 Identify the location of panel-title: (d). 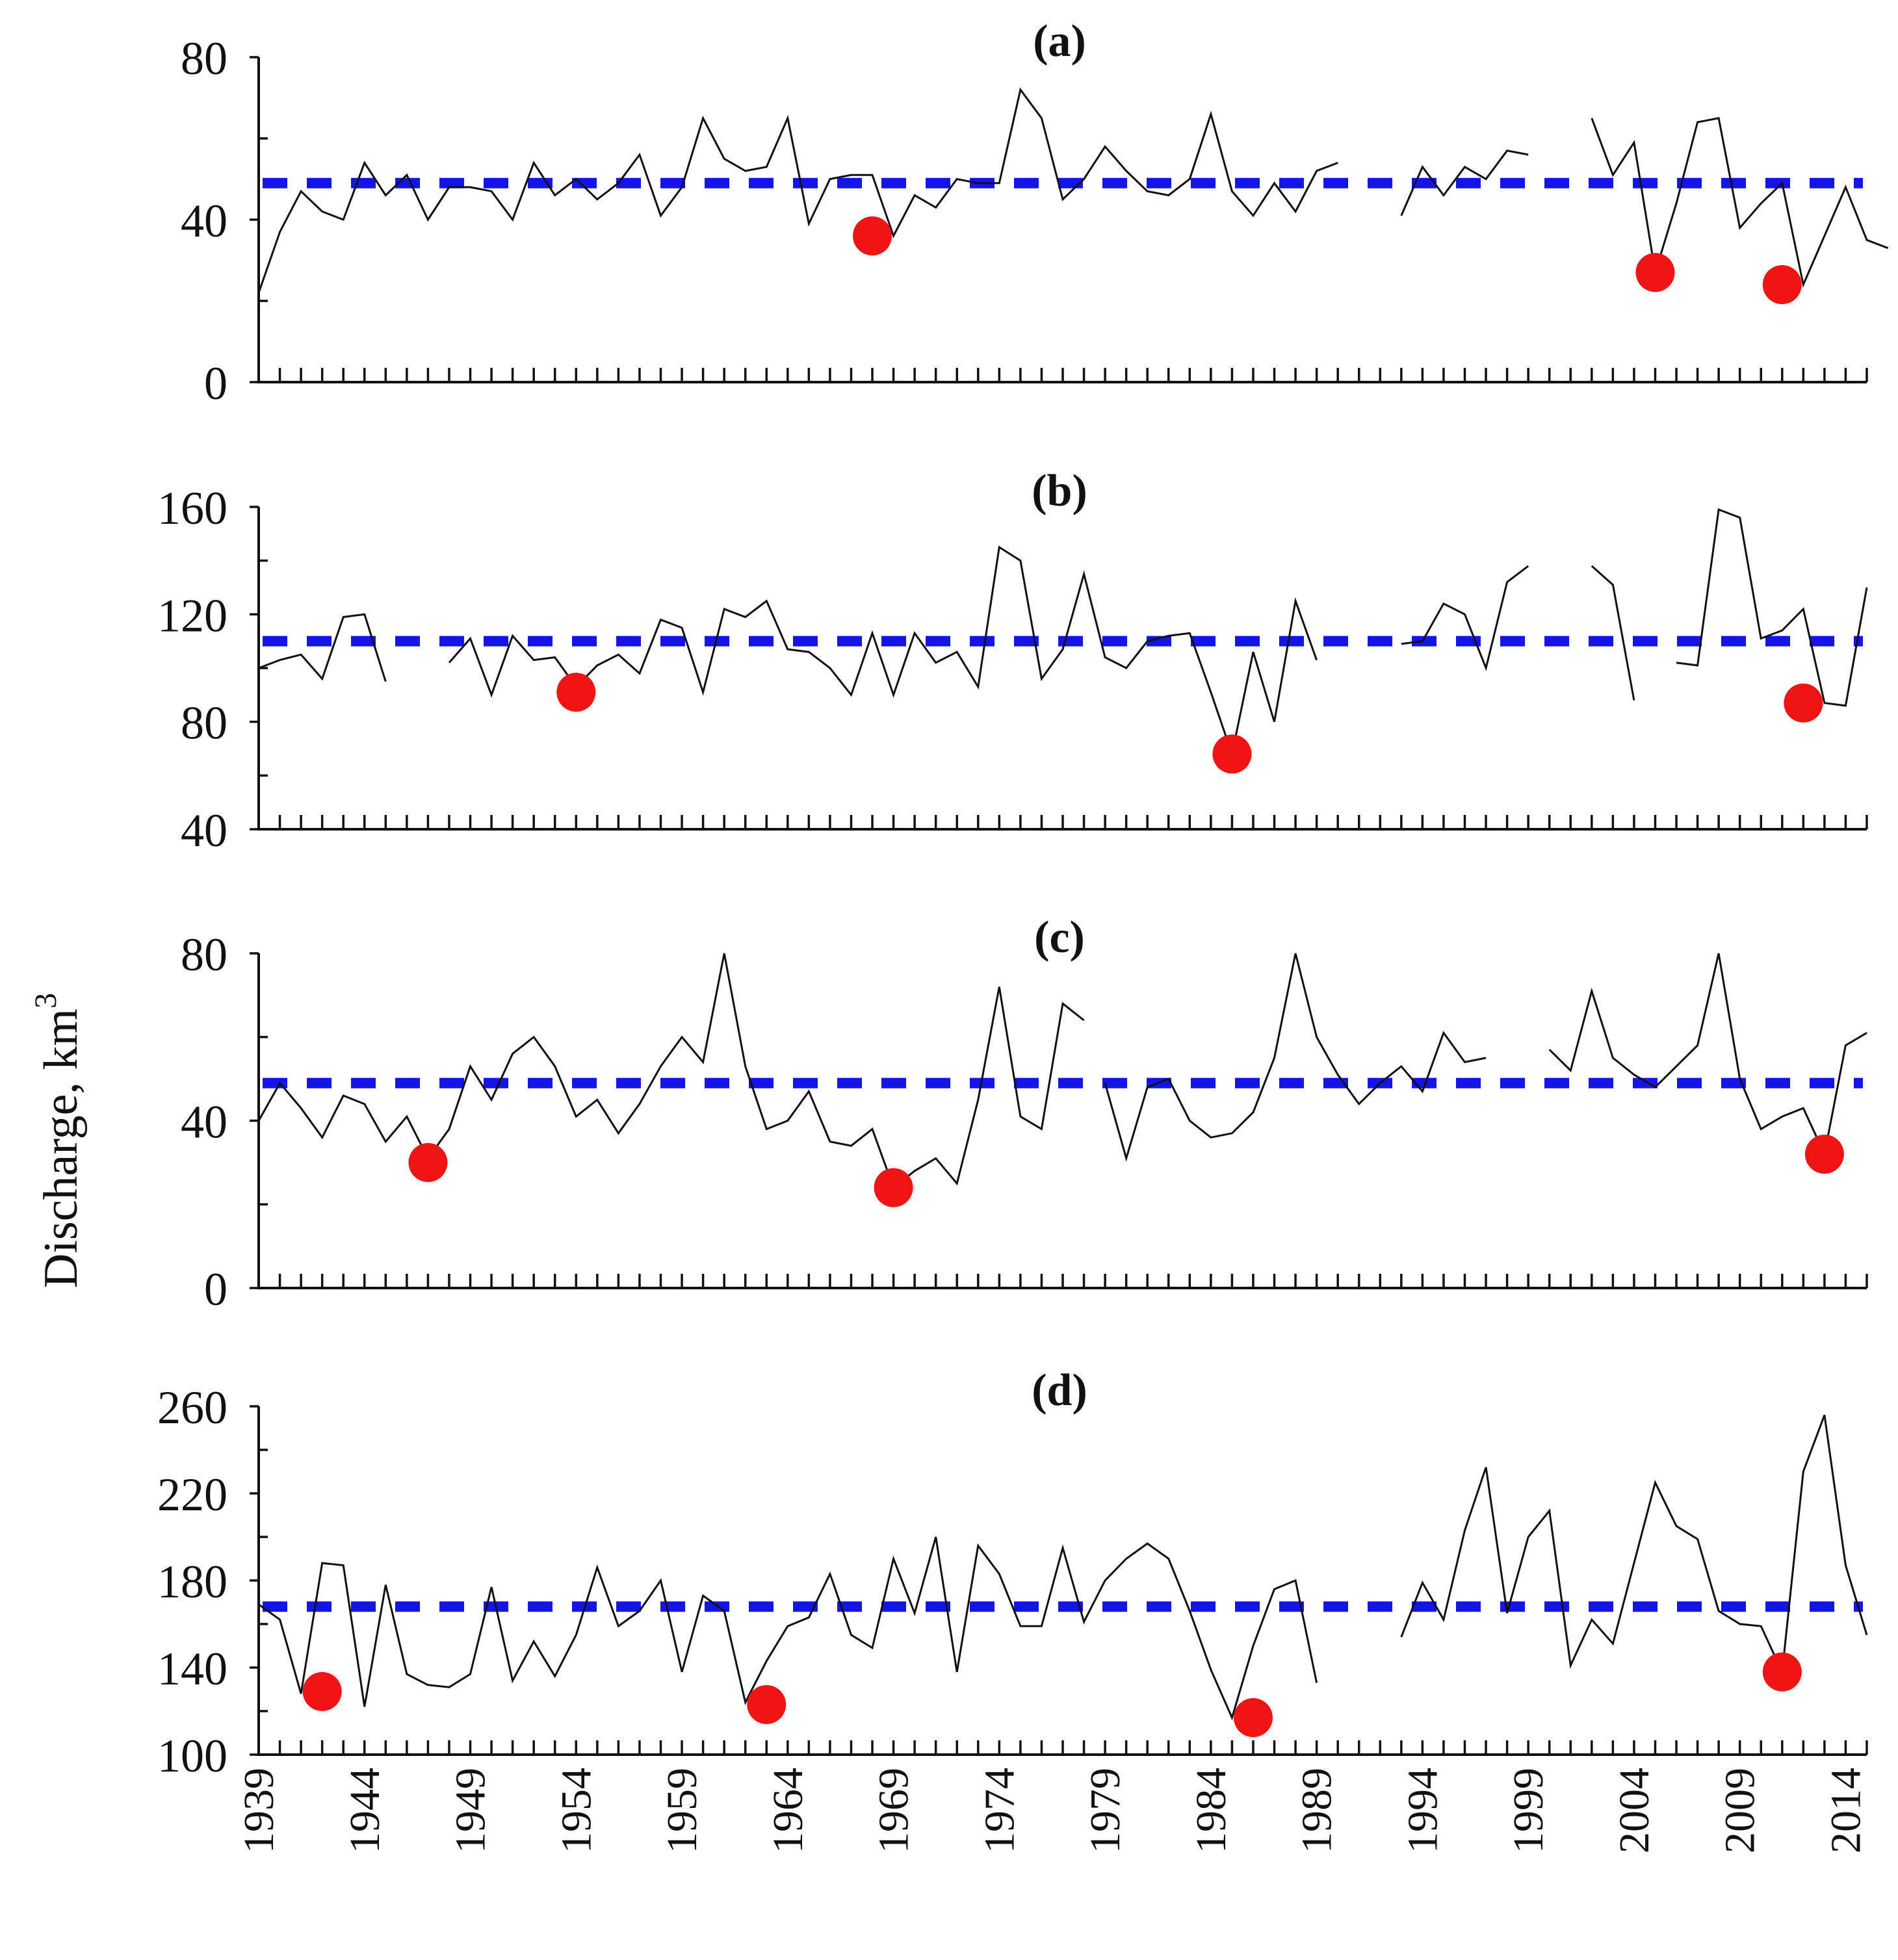
(1059, 1390).